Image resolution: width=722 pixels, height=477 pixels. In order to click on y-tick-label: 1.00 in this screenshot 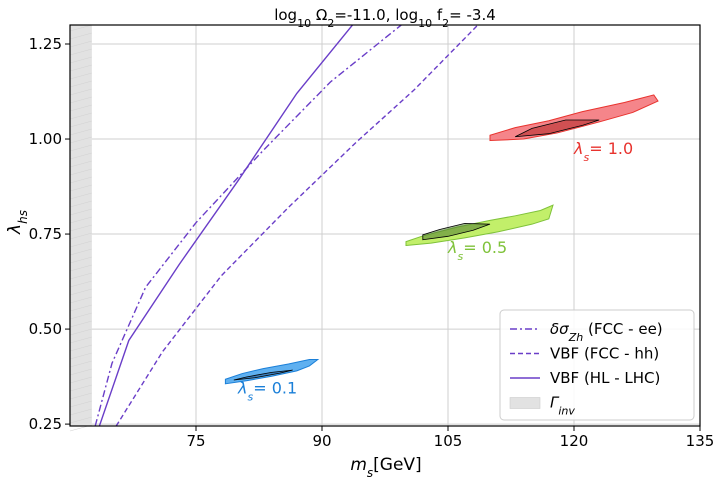, I will do `click(45, 139)`.